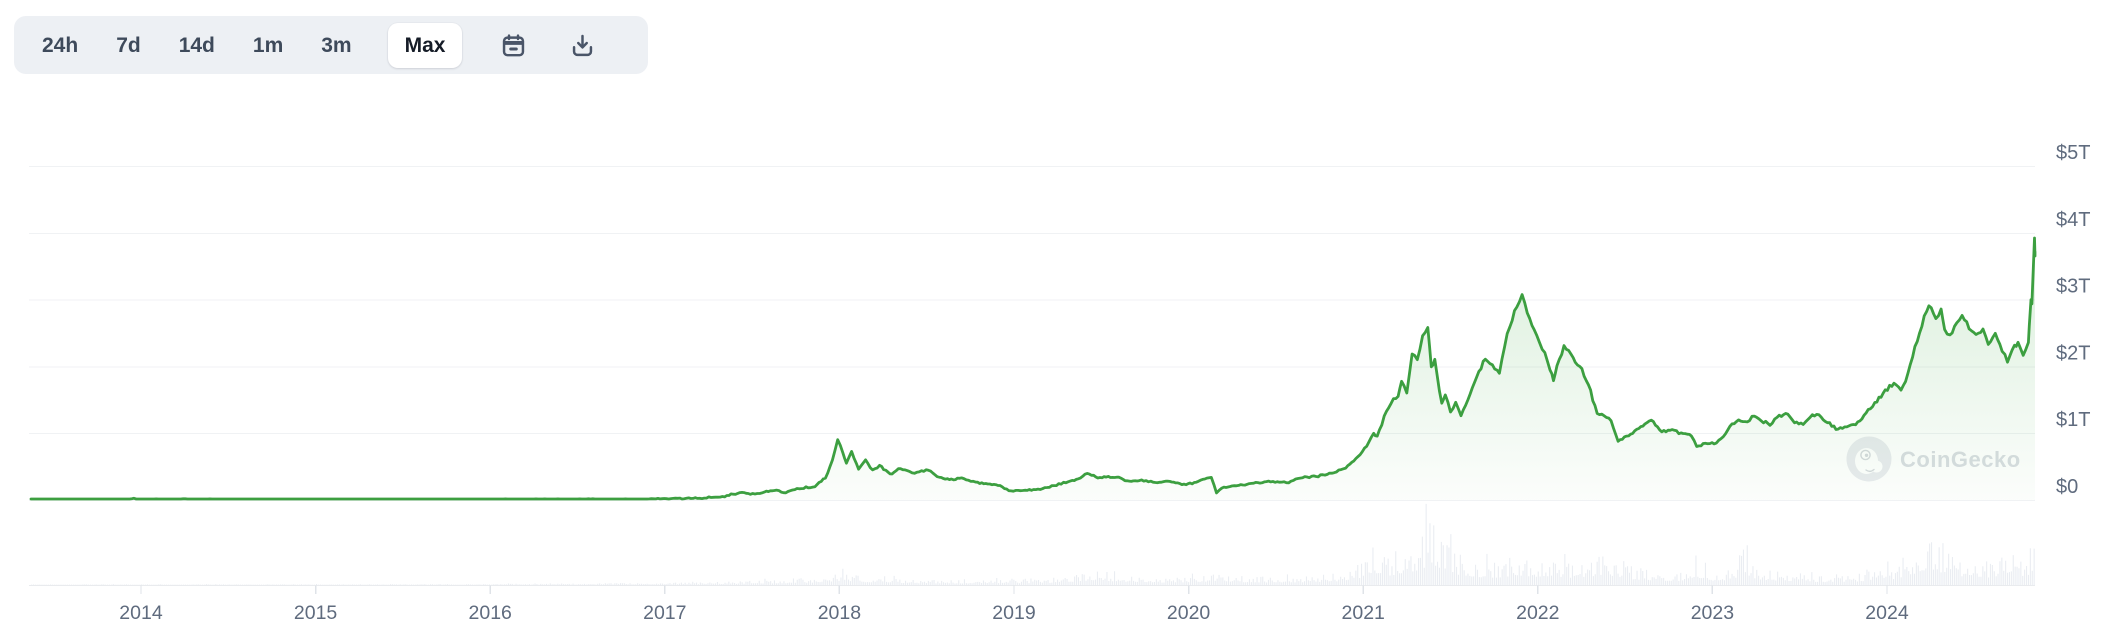  Describe the element at coordinates (2073, 153) in the screenshot. I see `y-axis-label: $5T` at that location.